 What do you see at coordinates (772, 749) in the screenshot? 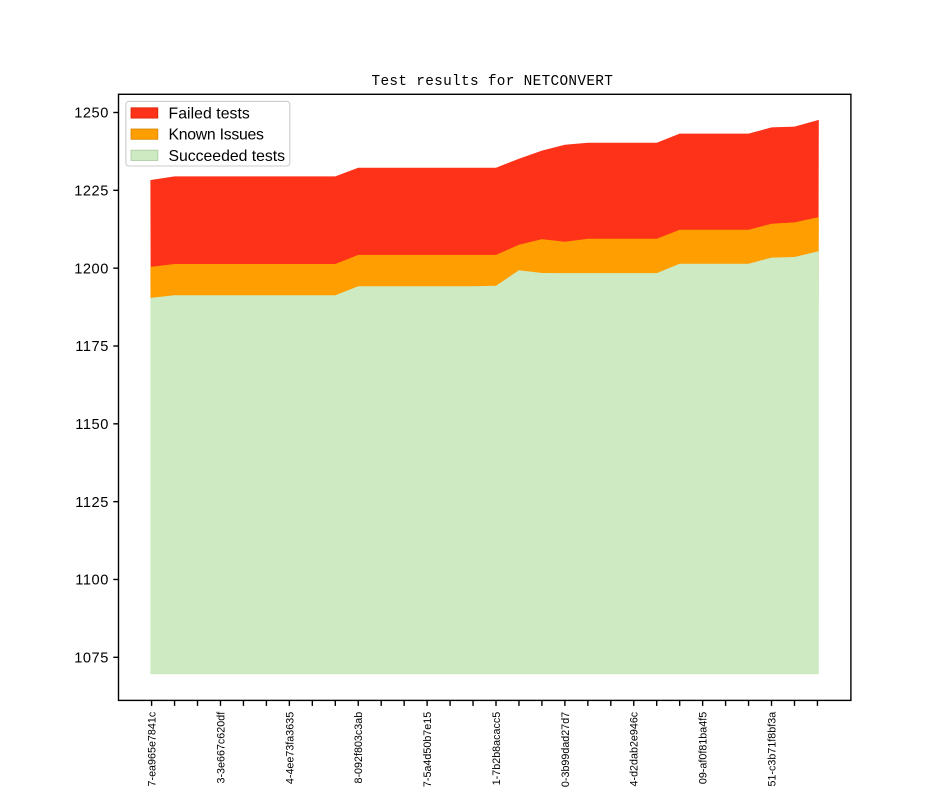
I see `svg-text: 51-c3b71f8bf3a` at bounding box center [772, 749].